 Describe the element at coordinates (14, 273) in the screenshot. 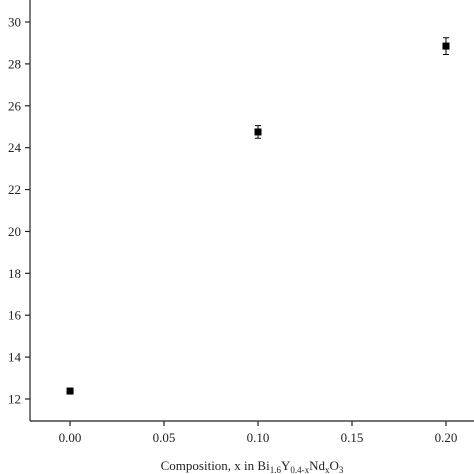

I see `y-tick-label: 18` at that location.